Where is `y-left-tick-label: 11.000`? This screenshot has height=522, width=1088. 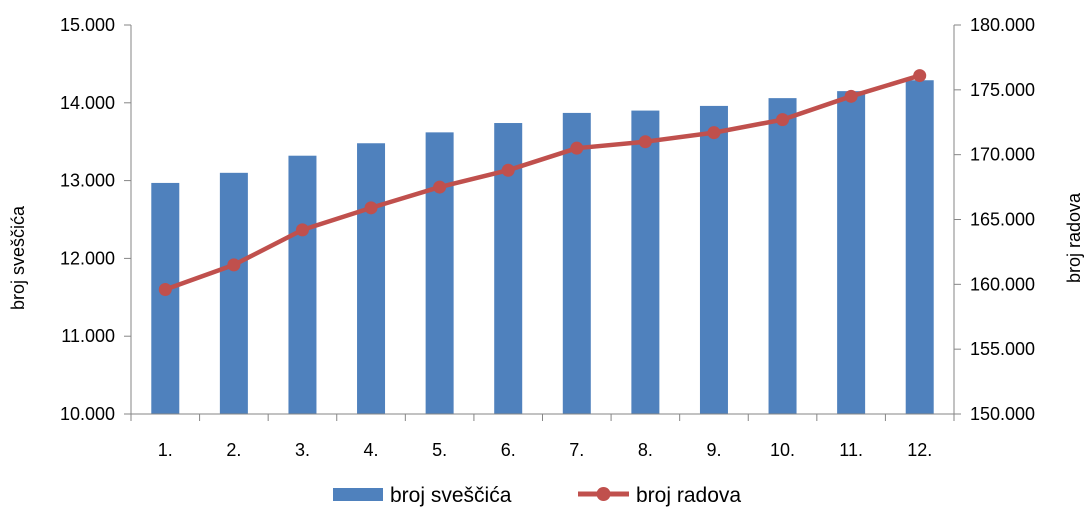
y-left-tick-label: 11.000 is located at coordinates (88, 336).